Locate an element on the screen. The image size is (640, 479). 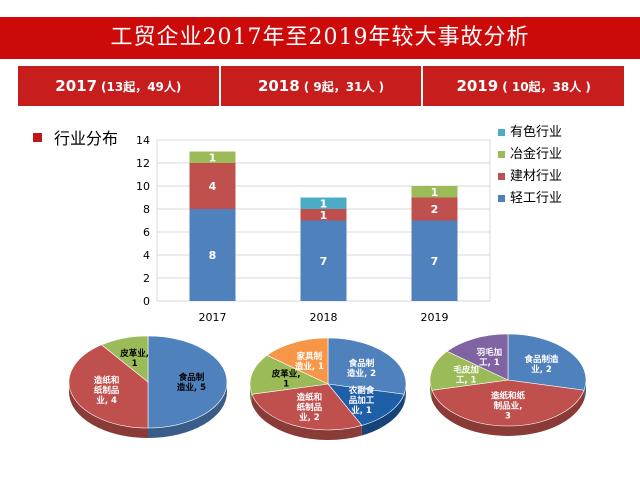
y-tick-label: 6 is located at coordinates (146, 232).